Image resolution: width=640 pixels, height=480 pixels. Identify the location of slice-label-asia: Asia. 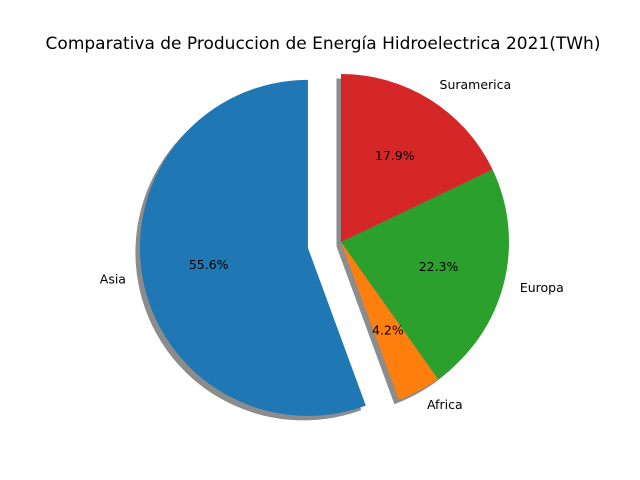
(113, 279).